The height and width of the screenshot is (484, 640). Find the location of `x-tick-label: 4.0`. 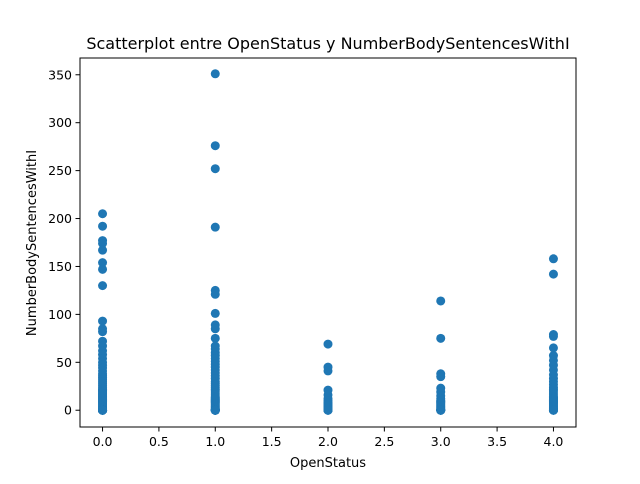

x-tick-label: 4.0 is located at coordinates (554, 441).